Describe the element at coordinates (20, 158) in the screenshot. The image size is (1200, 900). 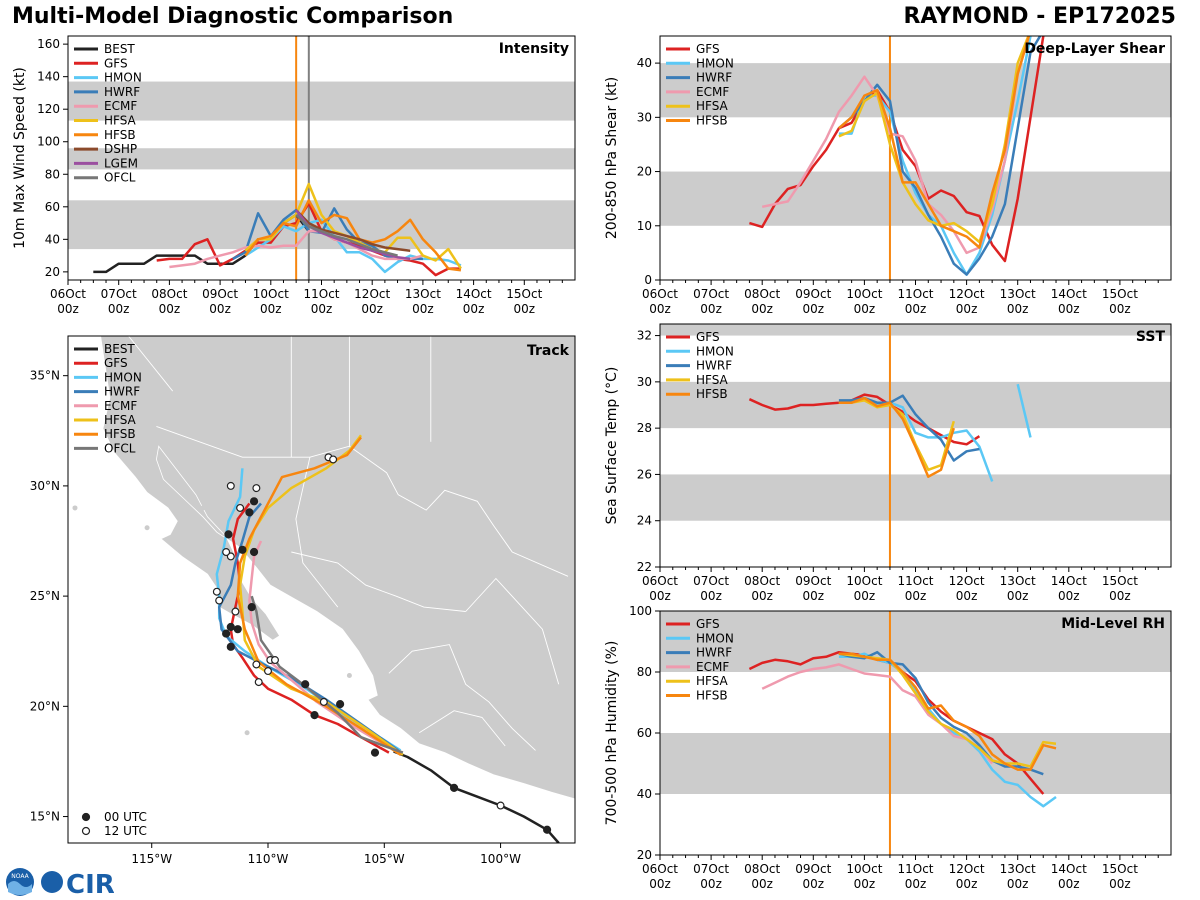
I see `y-axis-label: 10m Max Wind Speed (kt)` at that location.